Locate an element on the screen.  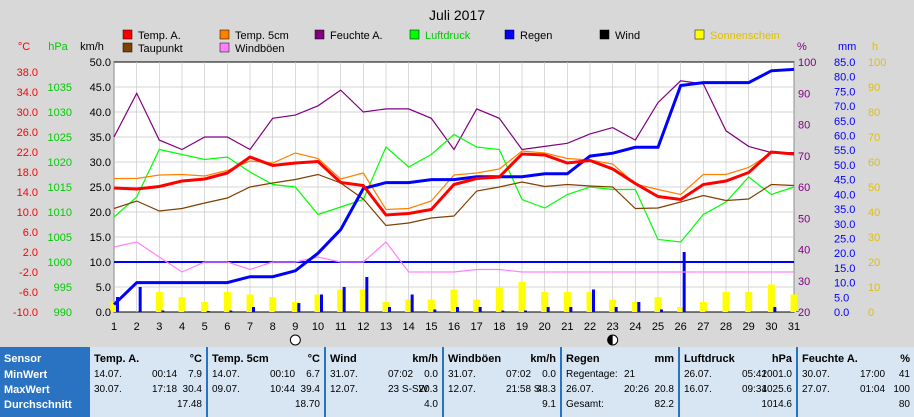
x-tick-label: 11 is located at coordinates (340, 327).